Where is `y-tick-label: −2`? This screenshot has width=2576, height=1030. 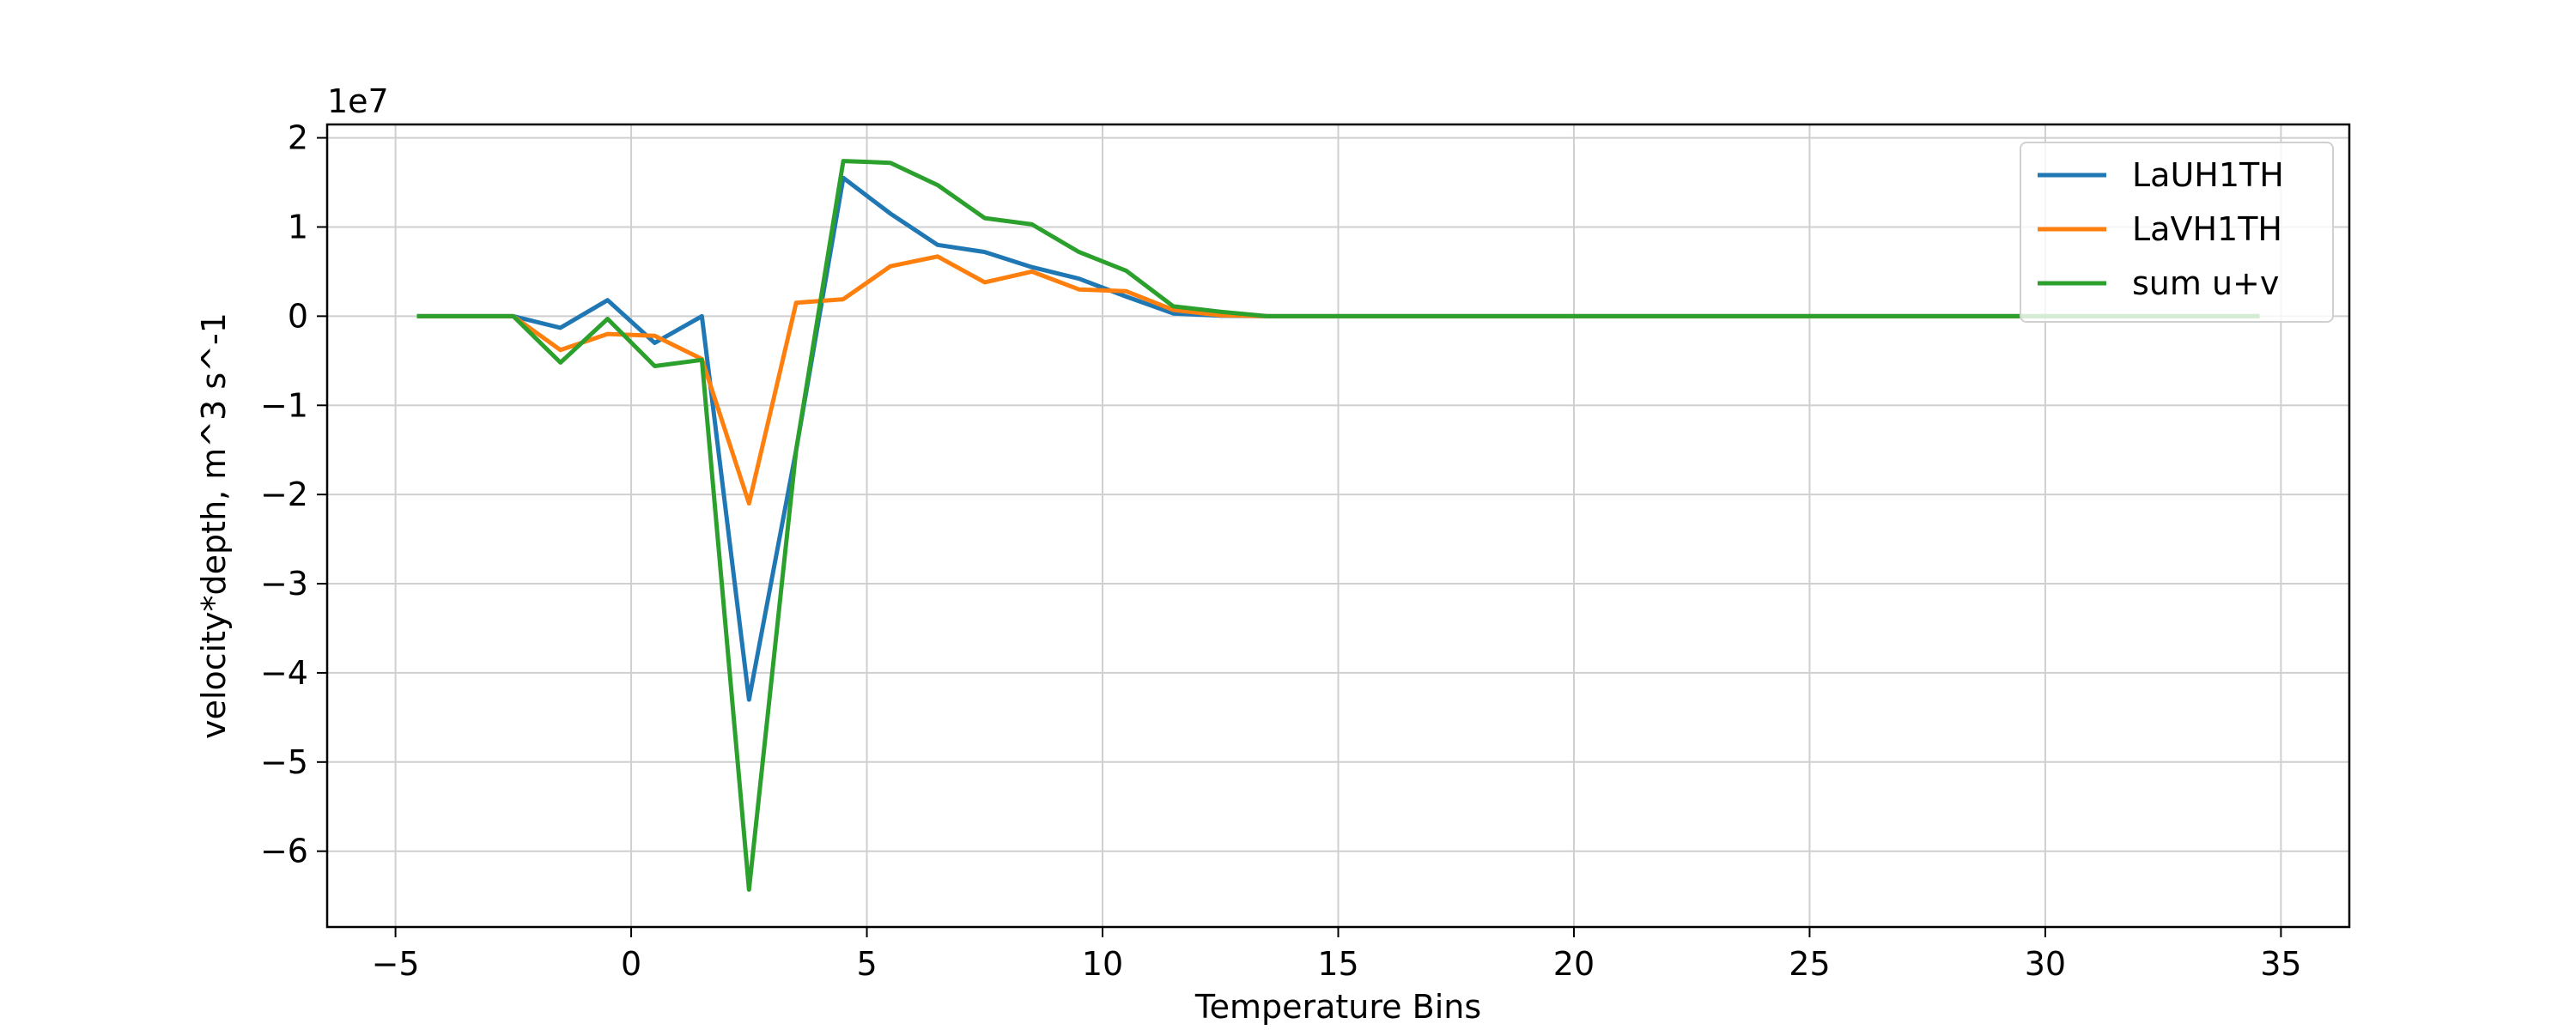 y-tick-label: −2 is located at coordinates (284, 494).